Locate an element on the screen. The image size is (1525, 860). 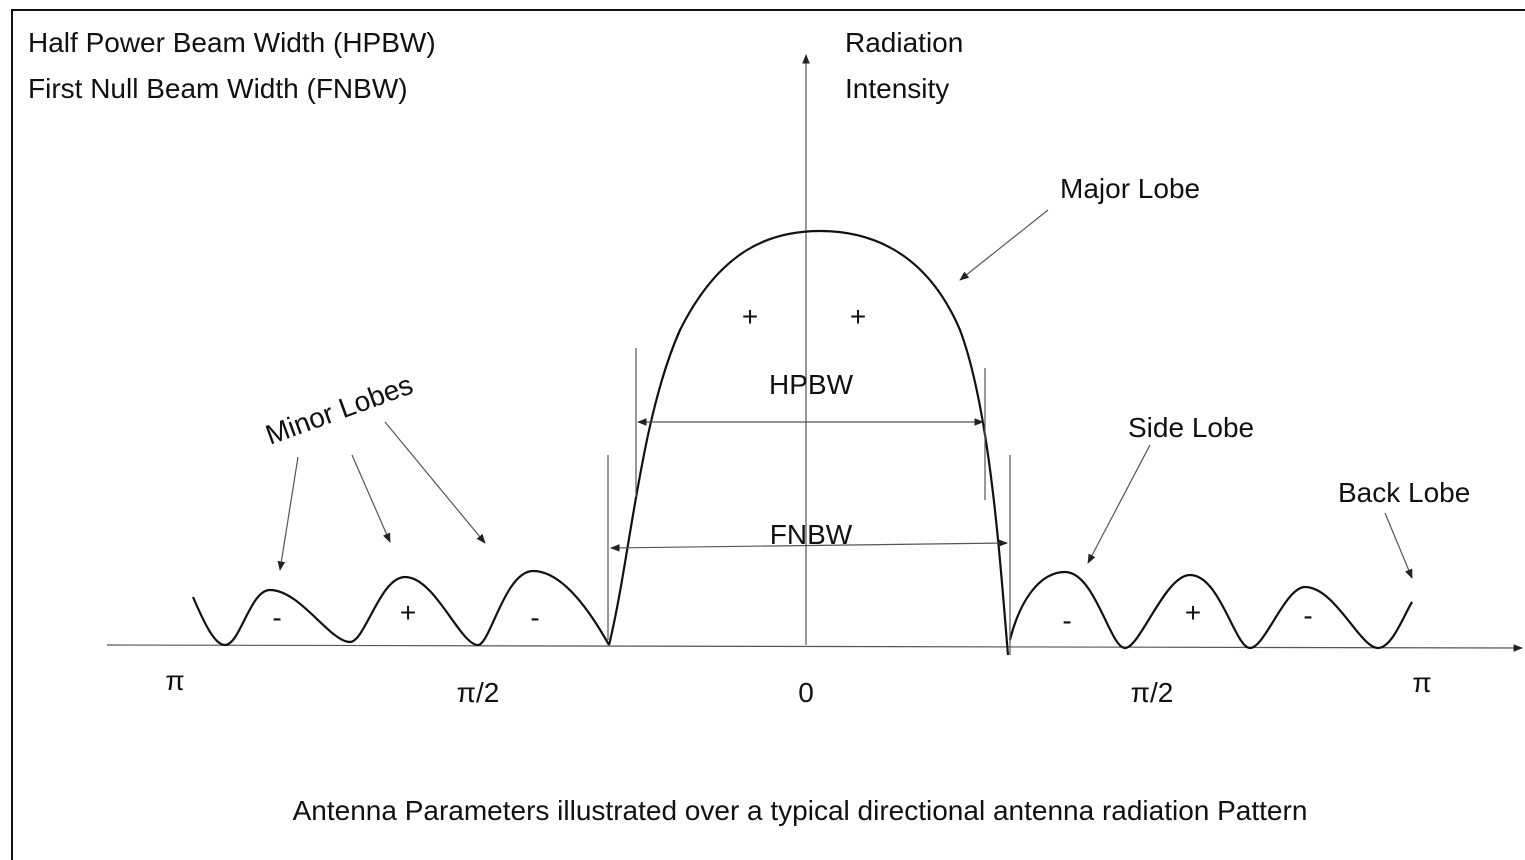
width-label: HPBW is located at coordinates (811, 384).